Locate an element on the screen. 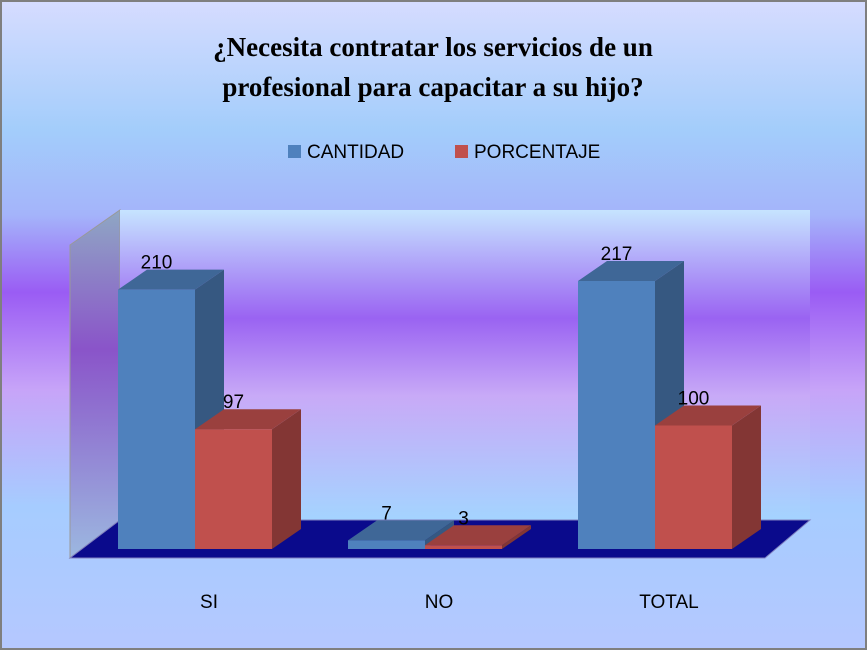 This screenshot has width=867, height=650. data-label: 3 is located at coordinates (463, 518).